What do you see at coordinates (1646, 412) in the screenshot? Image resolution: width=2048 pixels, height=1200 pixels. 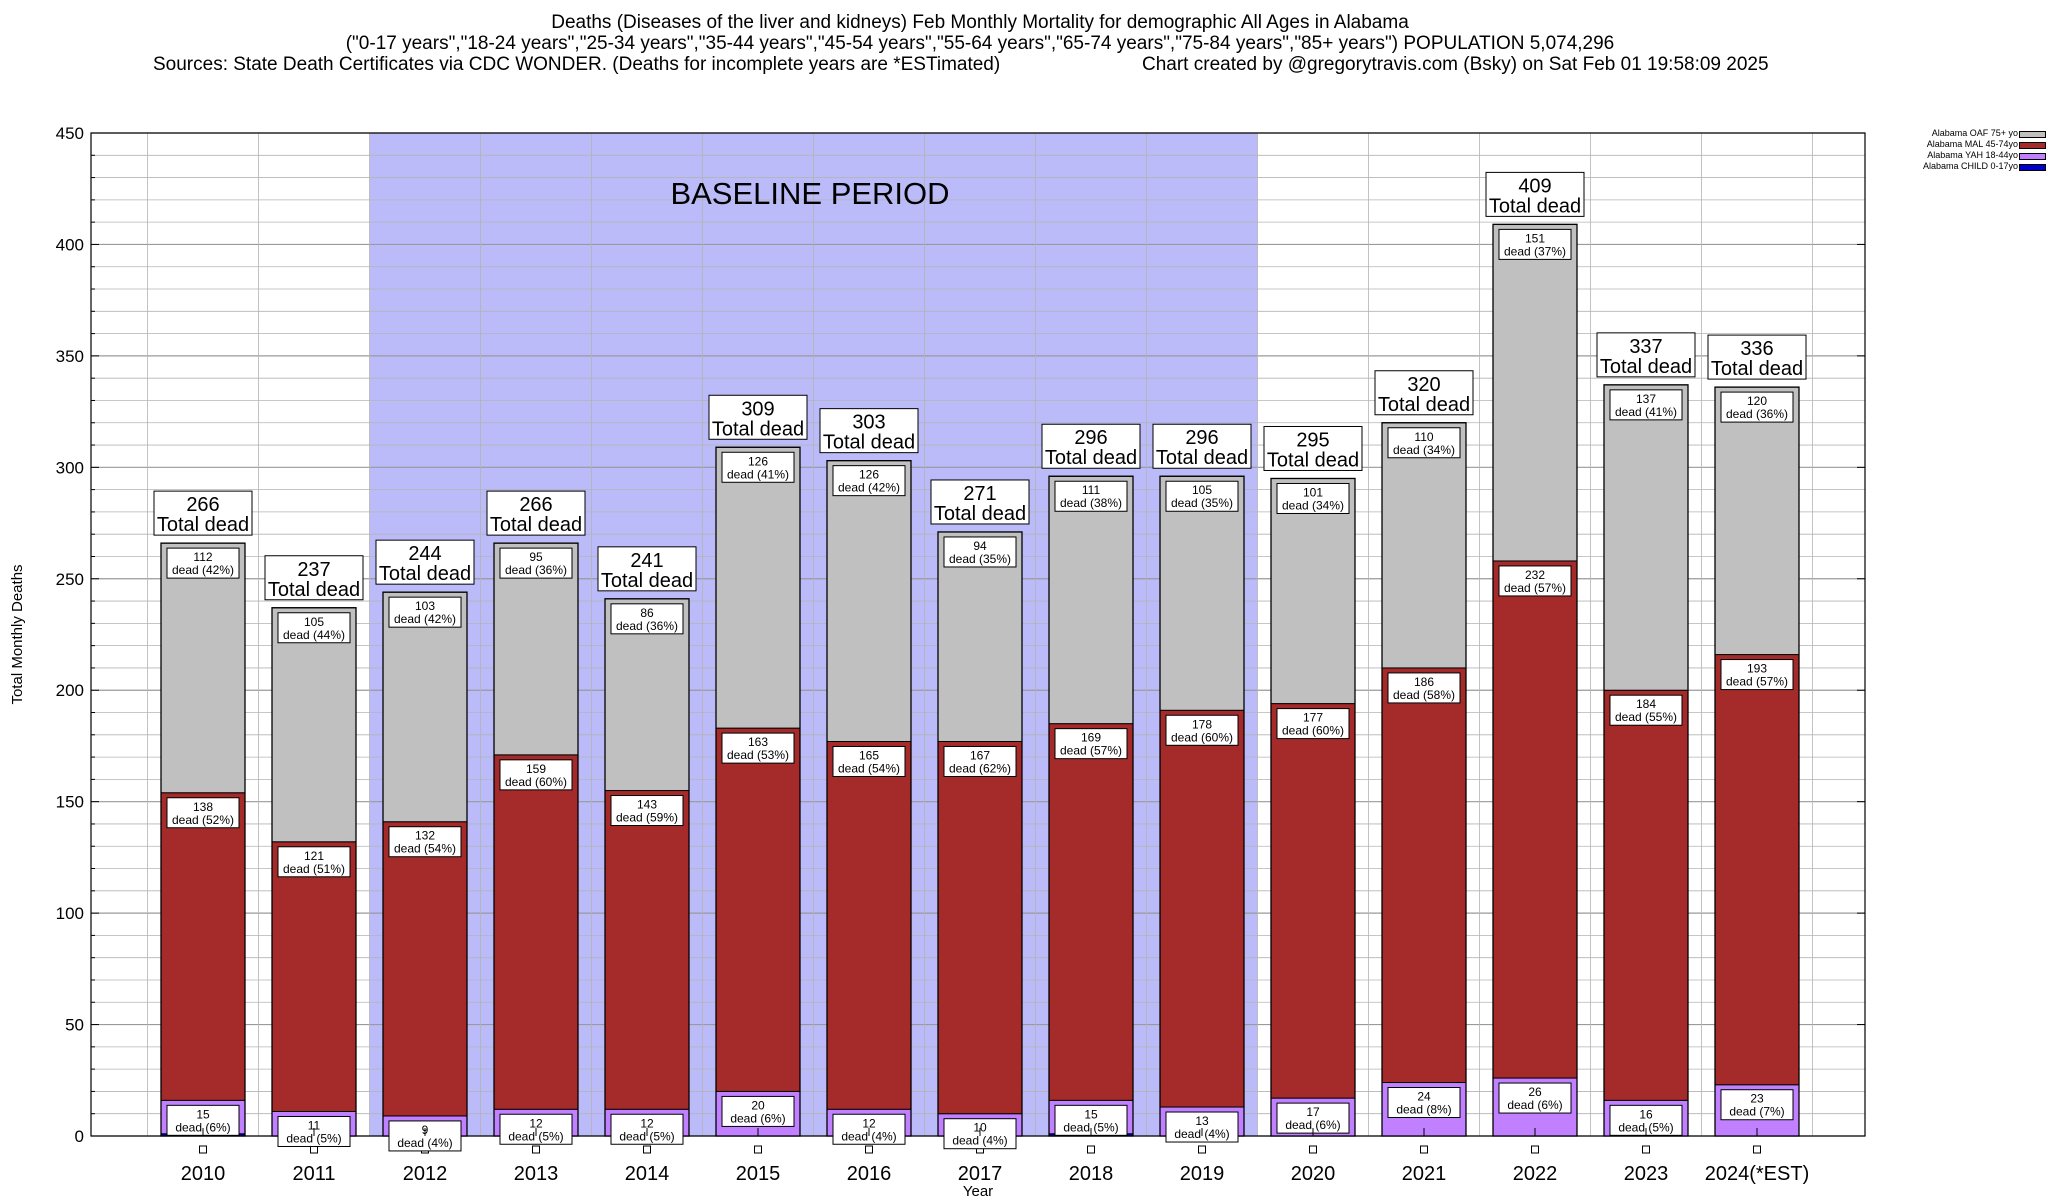 I see `segment-percent-label: dead (41%)` at bounding box center [1646, 412].